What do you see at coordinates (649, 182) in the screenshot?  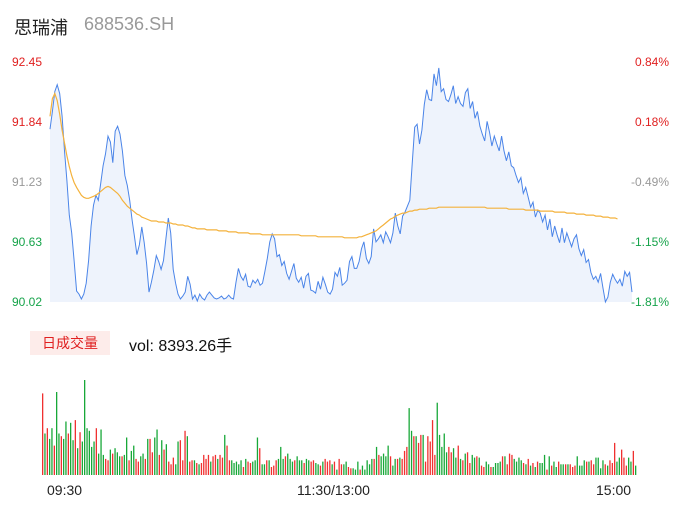 I see `percent-axis-label-right: -0.49%` at bounding box center [649, 182].